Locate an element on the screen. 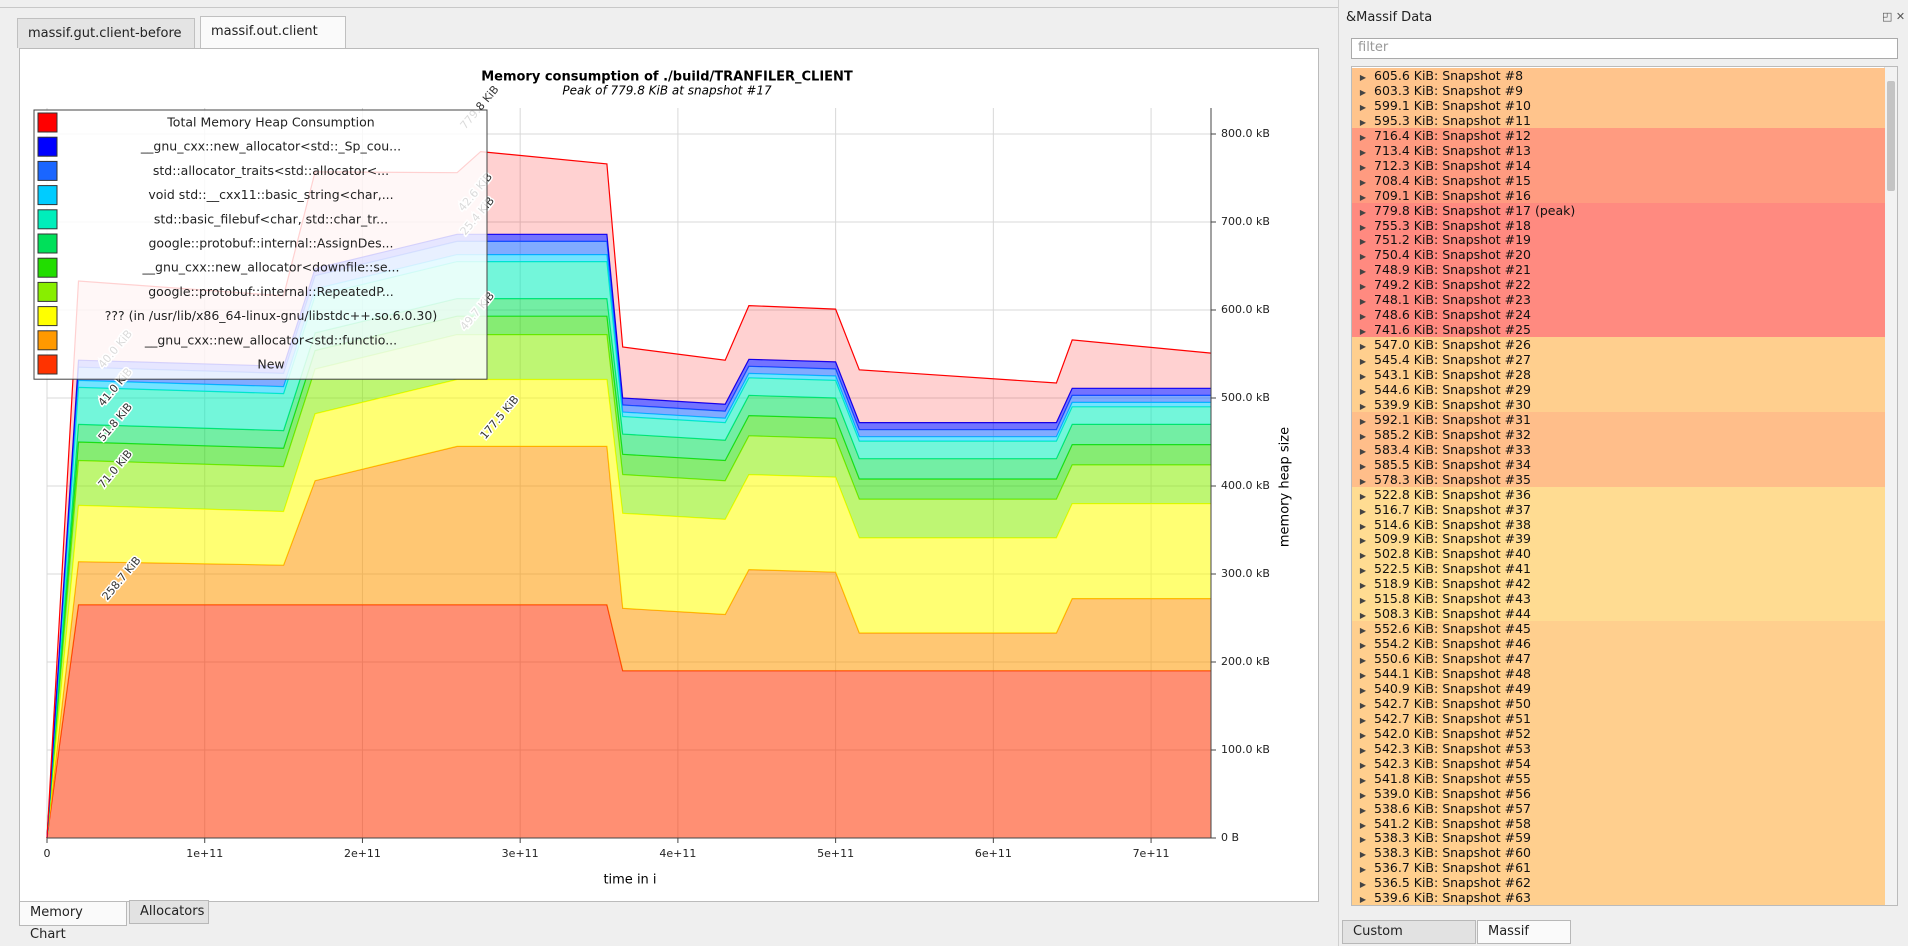 This screenshot has height=946, width=1908. snapshot-row: ▶ 518.9 KiB: Snapshot #42 is located at coordinates (1618, 584).